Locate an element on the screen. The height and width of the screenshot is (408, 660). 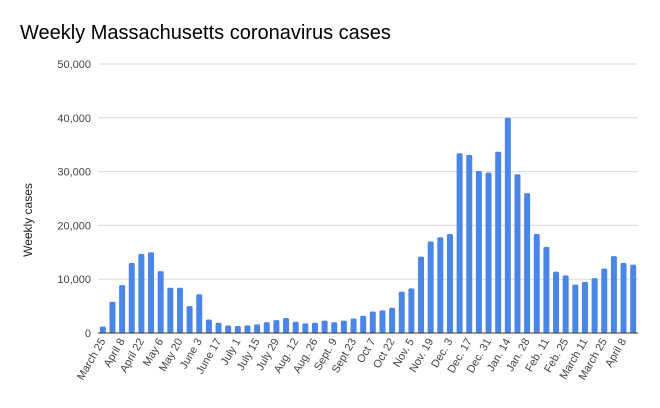
y-tick-label: 0 is located at coordinates (88, 334).